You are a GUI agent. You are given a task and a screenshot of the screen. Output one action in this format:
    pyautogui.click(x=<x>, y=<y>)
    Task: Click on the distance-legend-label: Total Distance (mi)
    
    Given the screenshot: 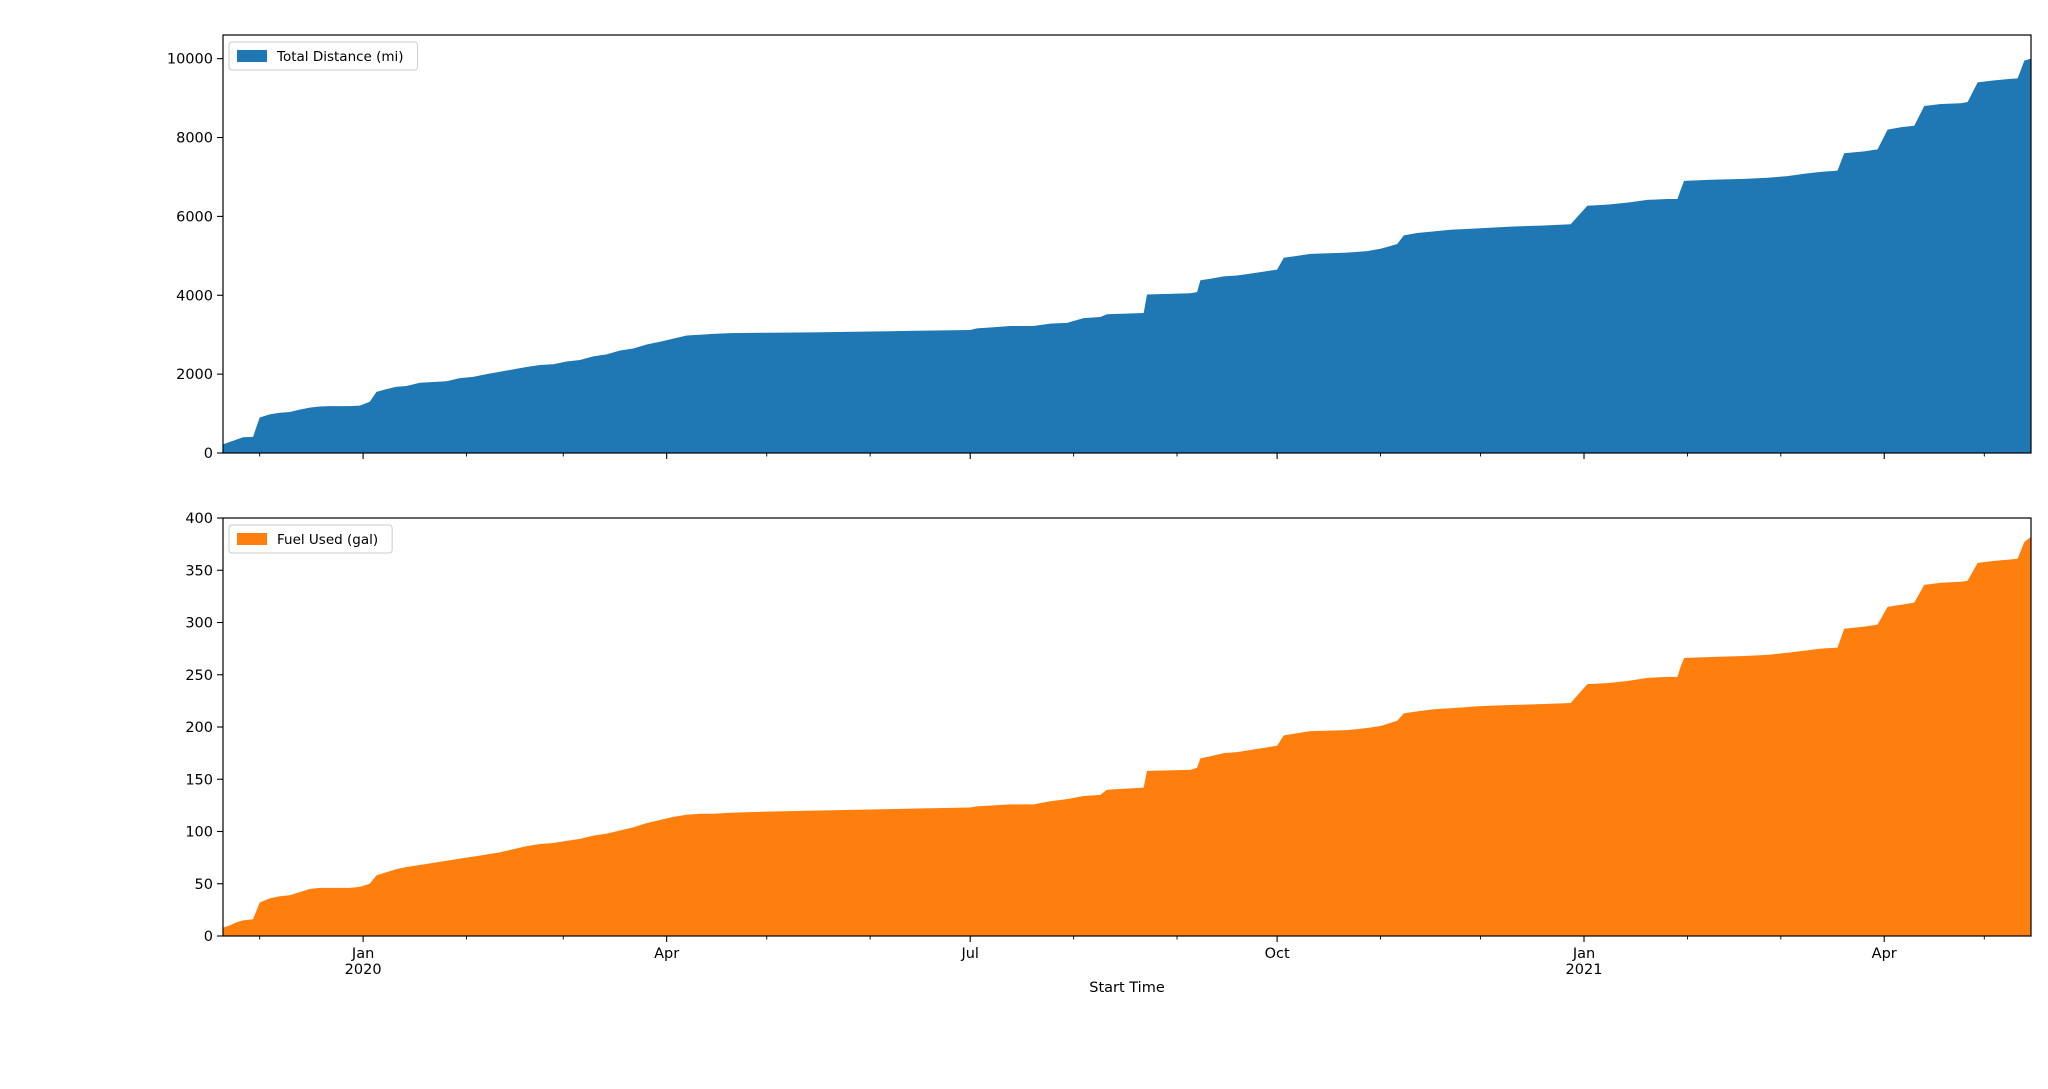 What is the action you would take?
    pyautogui.click(x=340, y=57)
    